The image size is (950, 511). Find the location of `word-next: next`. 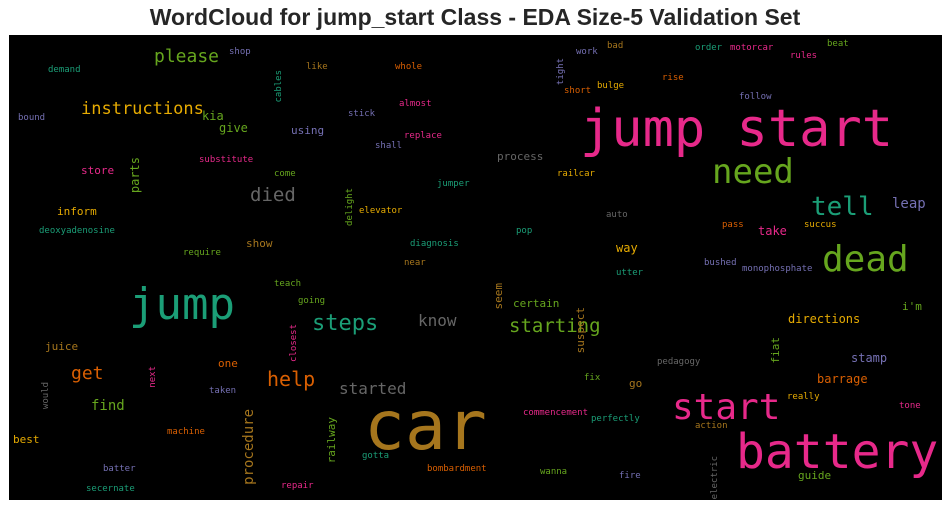

word-next: next is located at coordinates (153, 377).